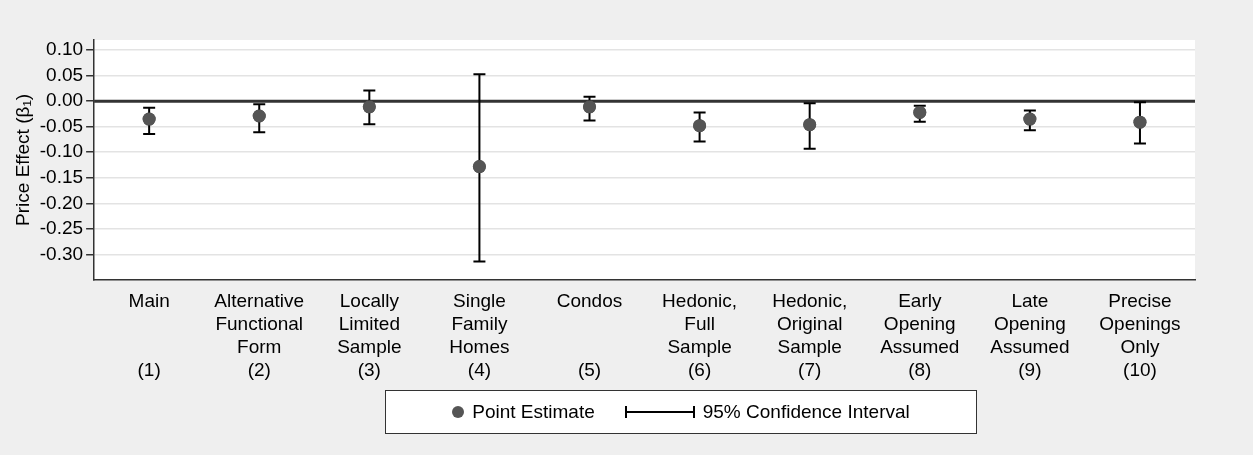  What do you see at coordinates (61, 202) in the screenshot?
I see `y-tick-label: -0.20` at bounding box center [61, 202].